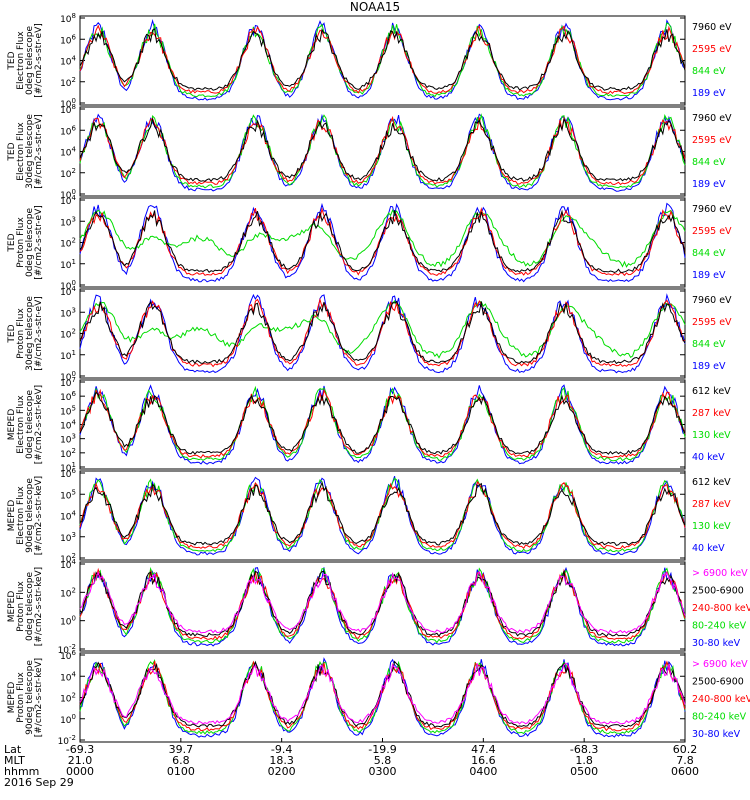  I want to click on x-tick-lat: -69.3, so click(80, 749).